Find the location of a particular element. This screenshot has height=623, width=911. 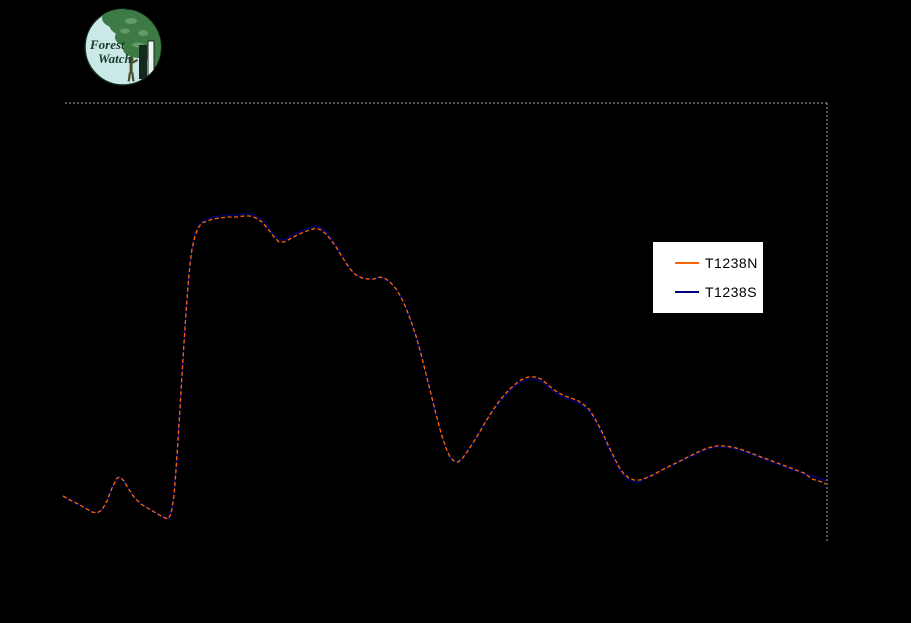

legend-line-sample-t1238s is located at coordinates (687, 292).